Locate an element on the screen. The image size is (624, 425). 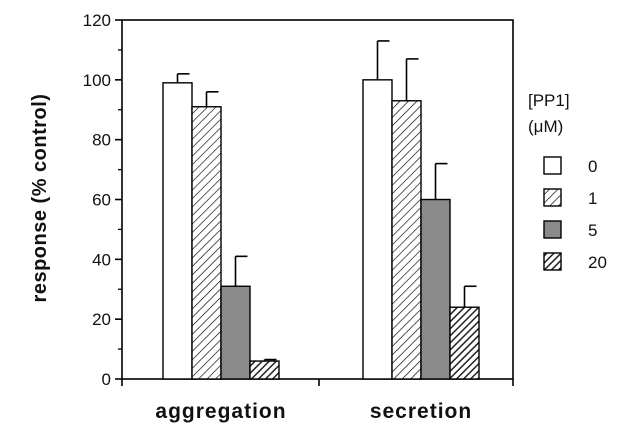
y-tick-label: 0 is located at coordinates (106, 379).